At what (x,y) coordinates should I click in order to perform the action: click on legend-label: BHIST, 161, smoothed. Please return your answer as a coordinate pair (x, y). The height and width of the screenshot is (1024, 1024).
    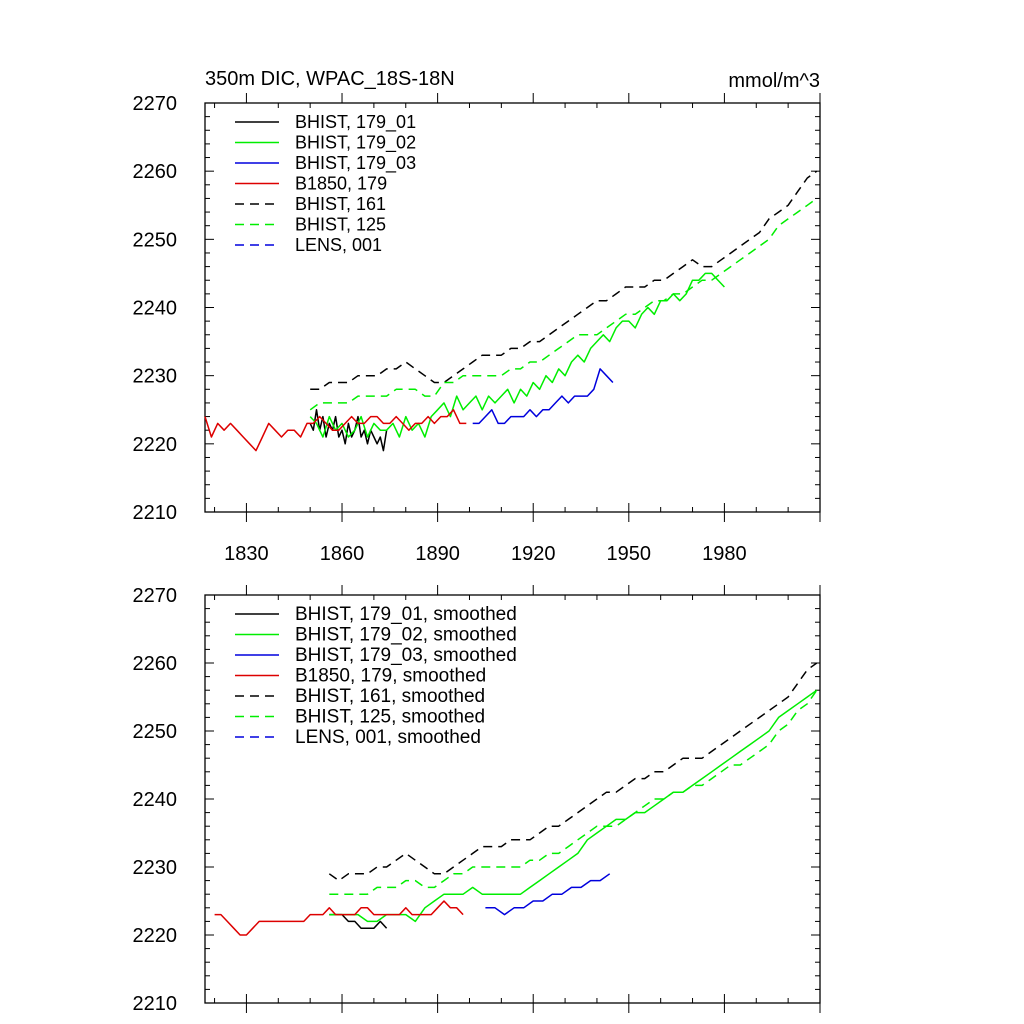
    Looking at the image, I should click on (390, 696).